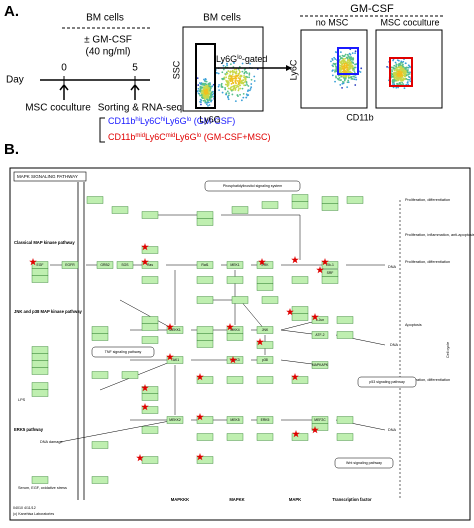  What do you see at coordinates (150, 265) in the screenshot?
I see `gene-label: Ras` at bounding box center [150, 265].